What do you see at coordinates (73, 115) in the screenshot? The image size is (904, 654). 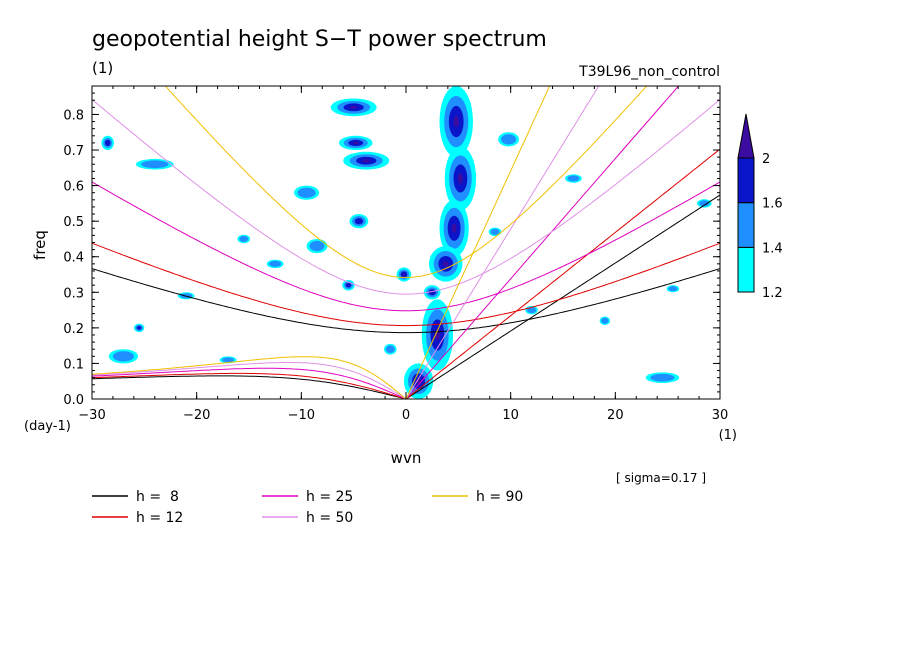 I see `y-tick-label: 0.8` at bounding box center [73, 115].